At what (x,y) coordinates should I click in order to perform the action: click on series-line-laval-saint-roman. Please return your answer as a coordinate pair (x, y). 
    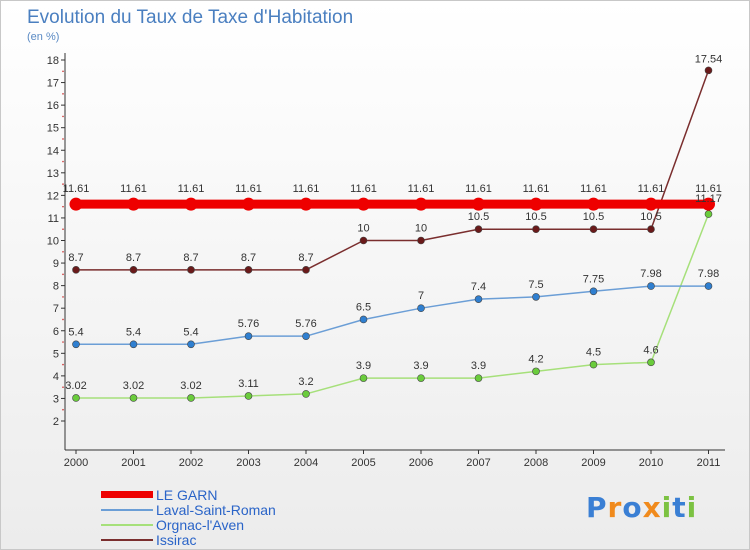
    Looking at the image, I should click on (392, 315).